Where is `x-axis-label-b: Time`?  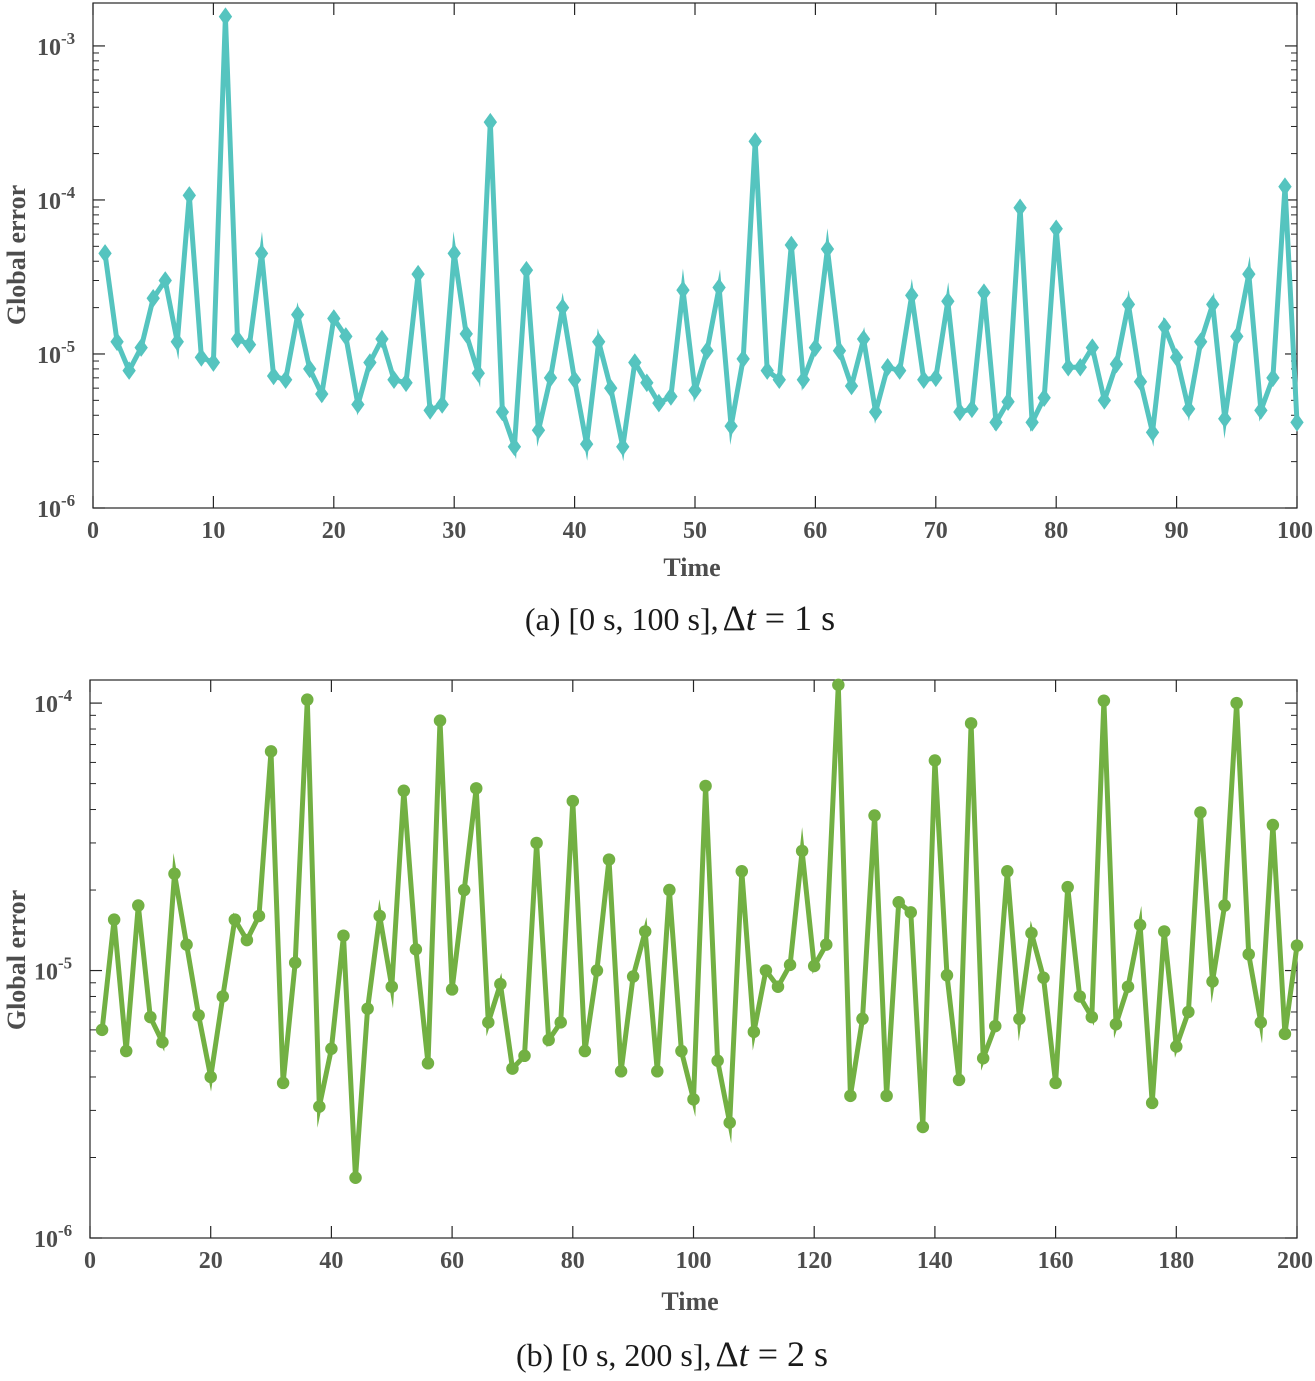
x-axis-label-b: Time is located at coordinates (689, 1301).